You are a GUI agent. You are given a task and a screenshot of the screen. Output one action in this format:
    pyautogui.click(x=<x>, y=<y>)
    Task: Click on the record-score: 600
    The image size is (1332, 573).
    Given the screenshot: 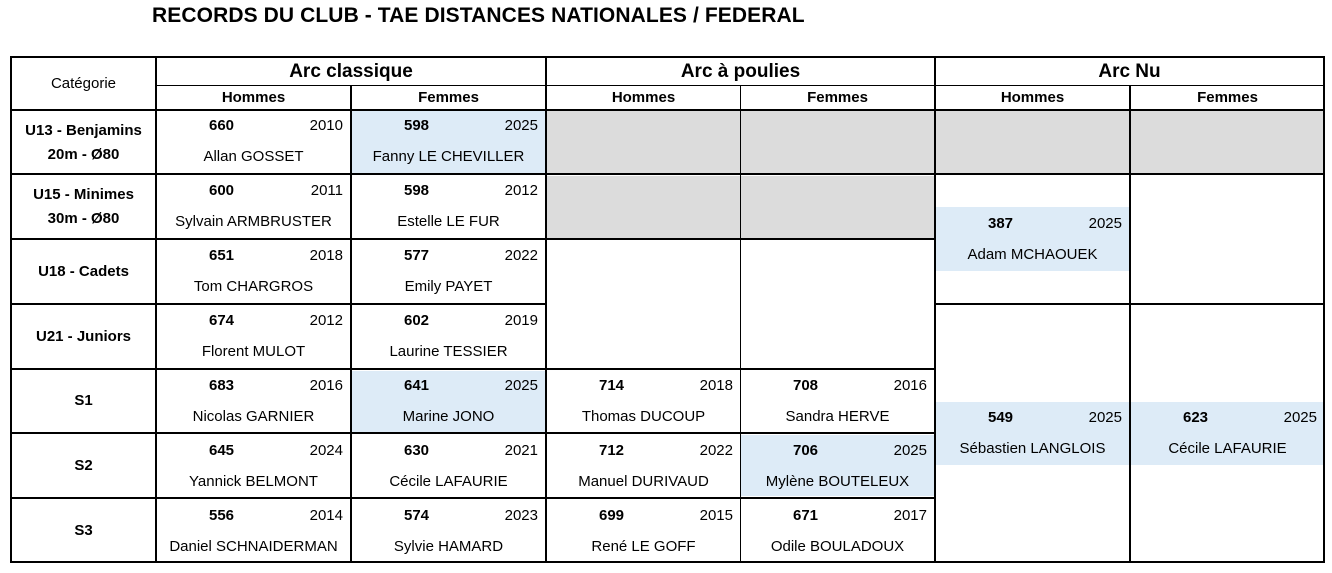 What is the action you would take?
    pyautogui.click(x=222, y=190)
    